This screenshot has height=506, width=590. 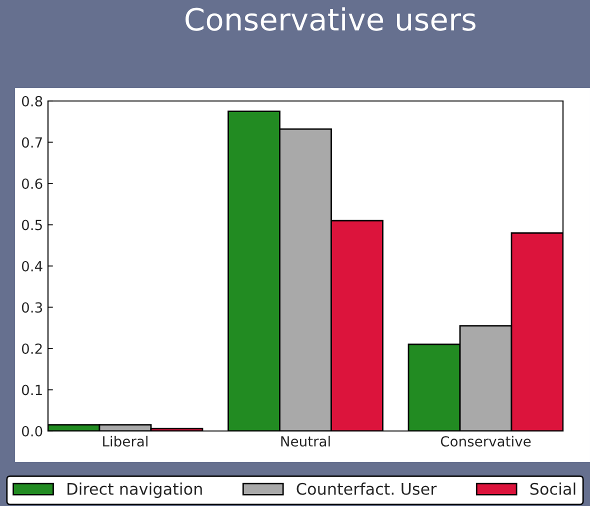 I want to click on x-tick-label: Liberal, so click(x=125, y=441).